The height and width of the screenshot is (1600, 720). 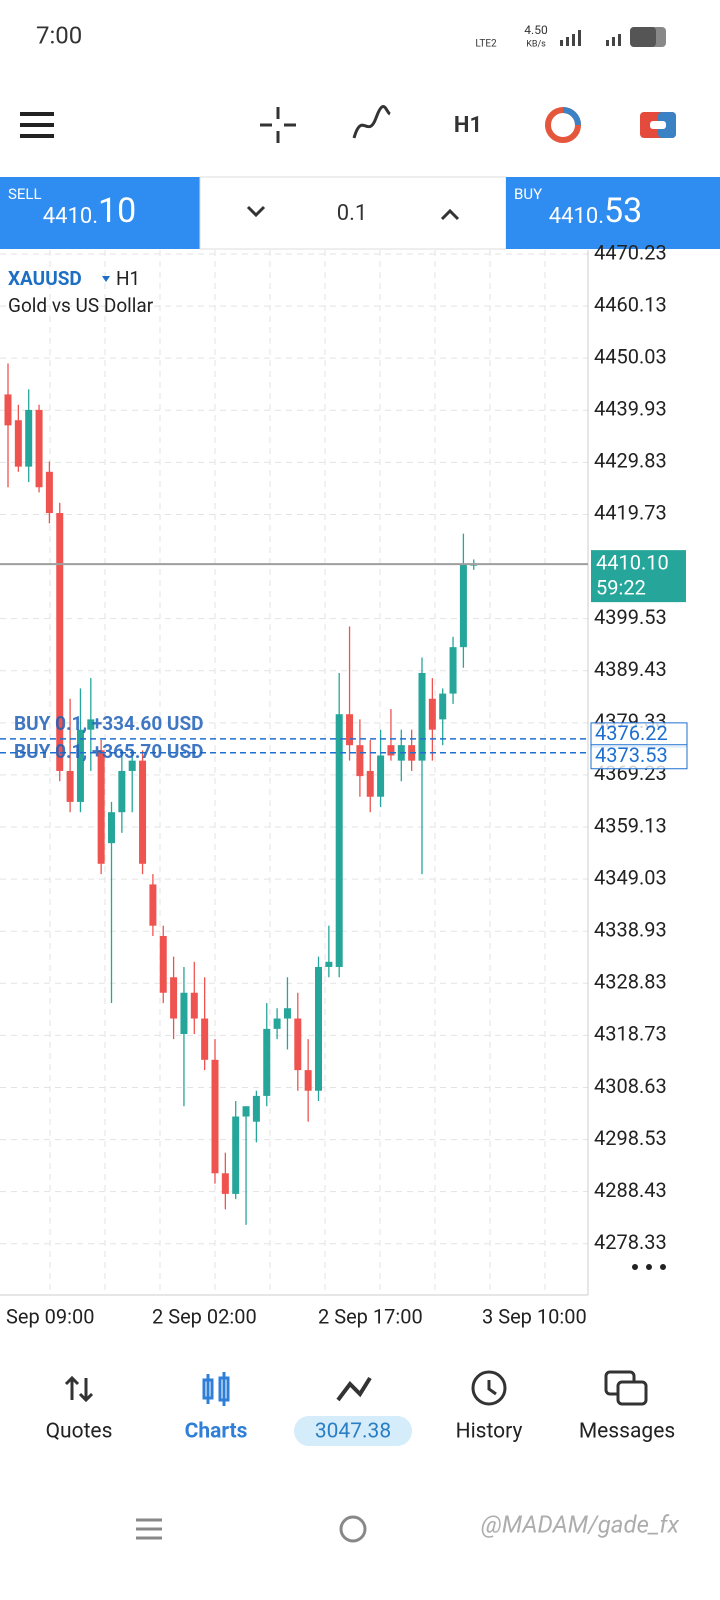 What do you see at coordinates (536, 30) in the screenshot?
I see `status-speed: 4.50` at bounding box center [536, 30].